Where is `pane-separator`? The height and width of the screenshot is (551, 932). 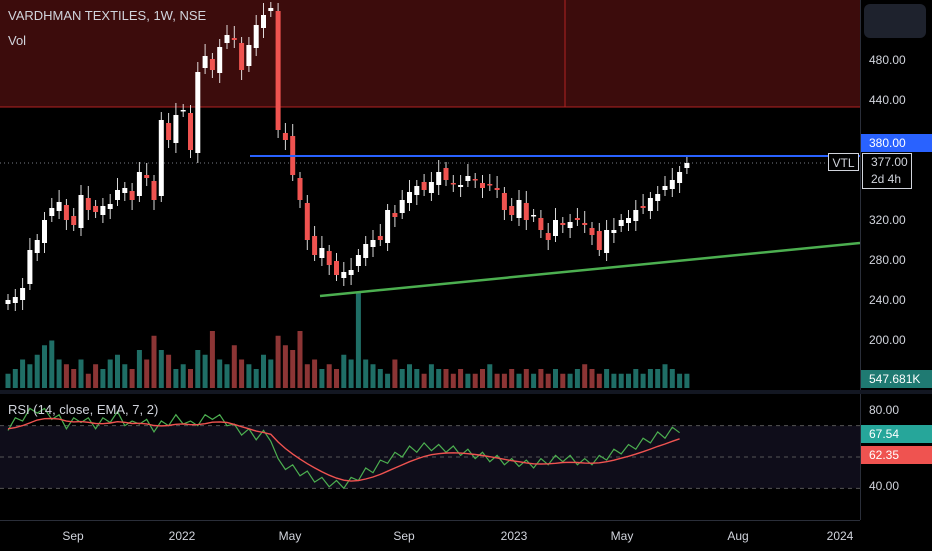
pane-separator is located at coordinates (466, 392).